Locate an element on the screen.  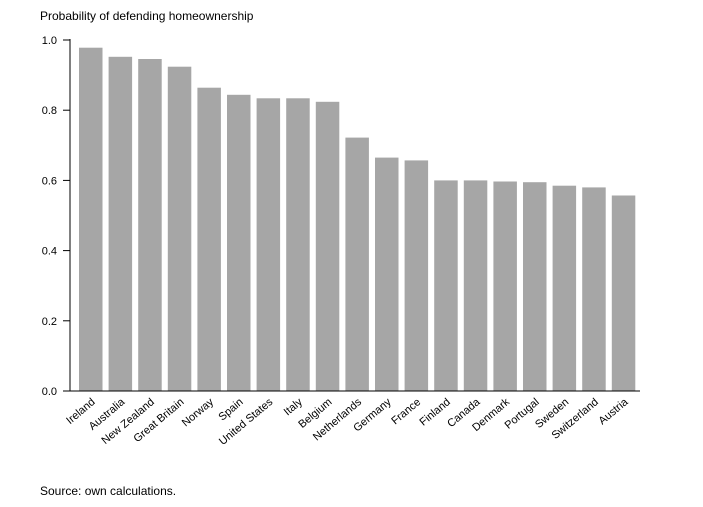
bar-belgium is located at coordinates (327, 246).